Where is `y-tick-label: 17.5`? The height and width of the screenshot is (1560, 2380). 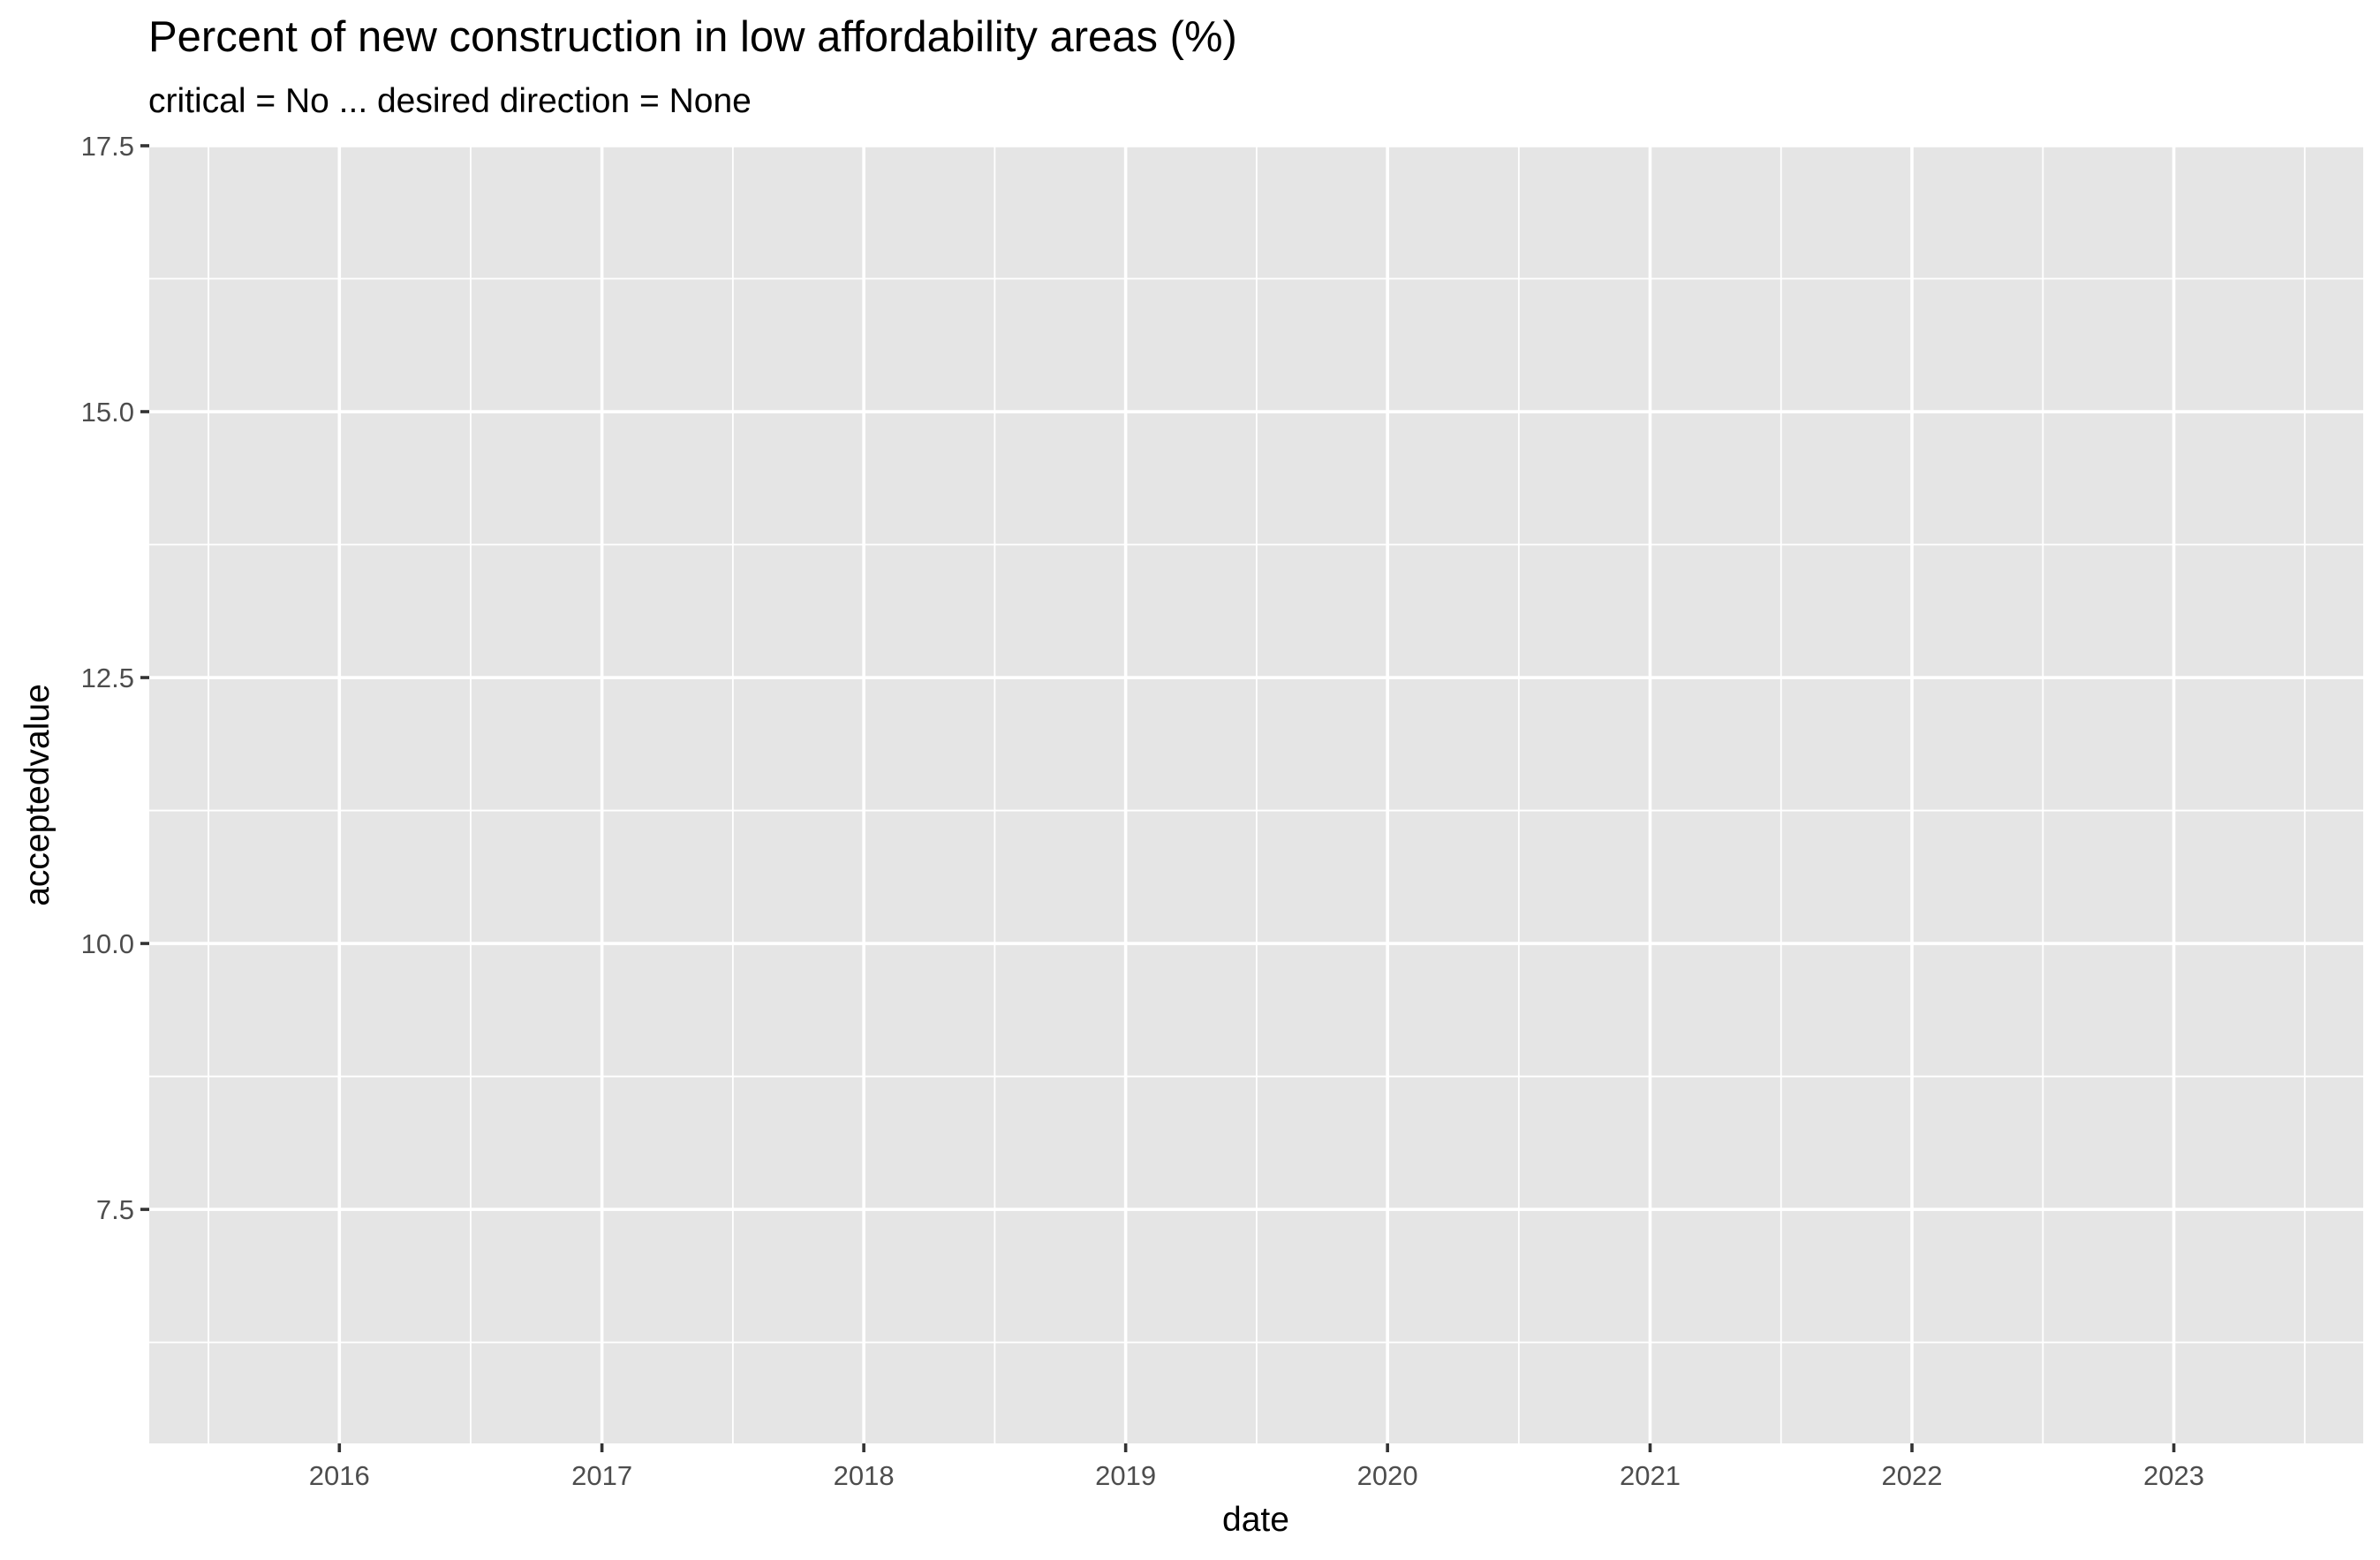 y-tick-label: 17.5 is located at coordinates (107, 146).